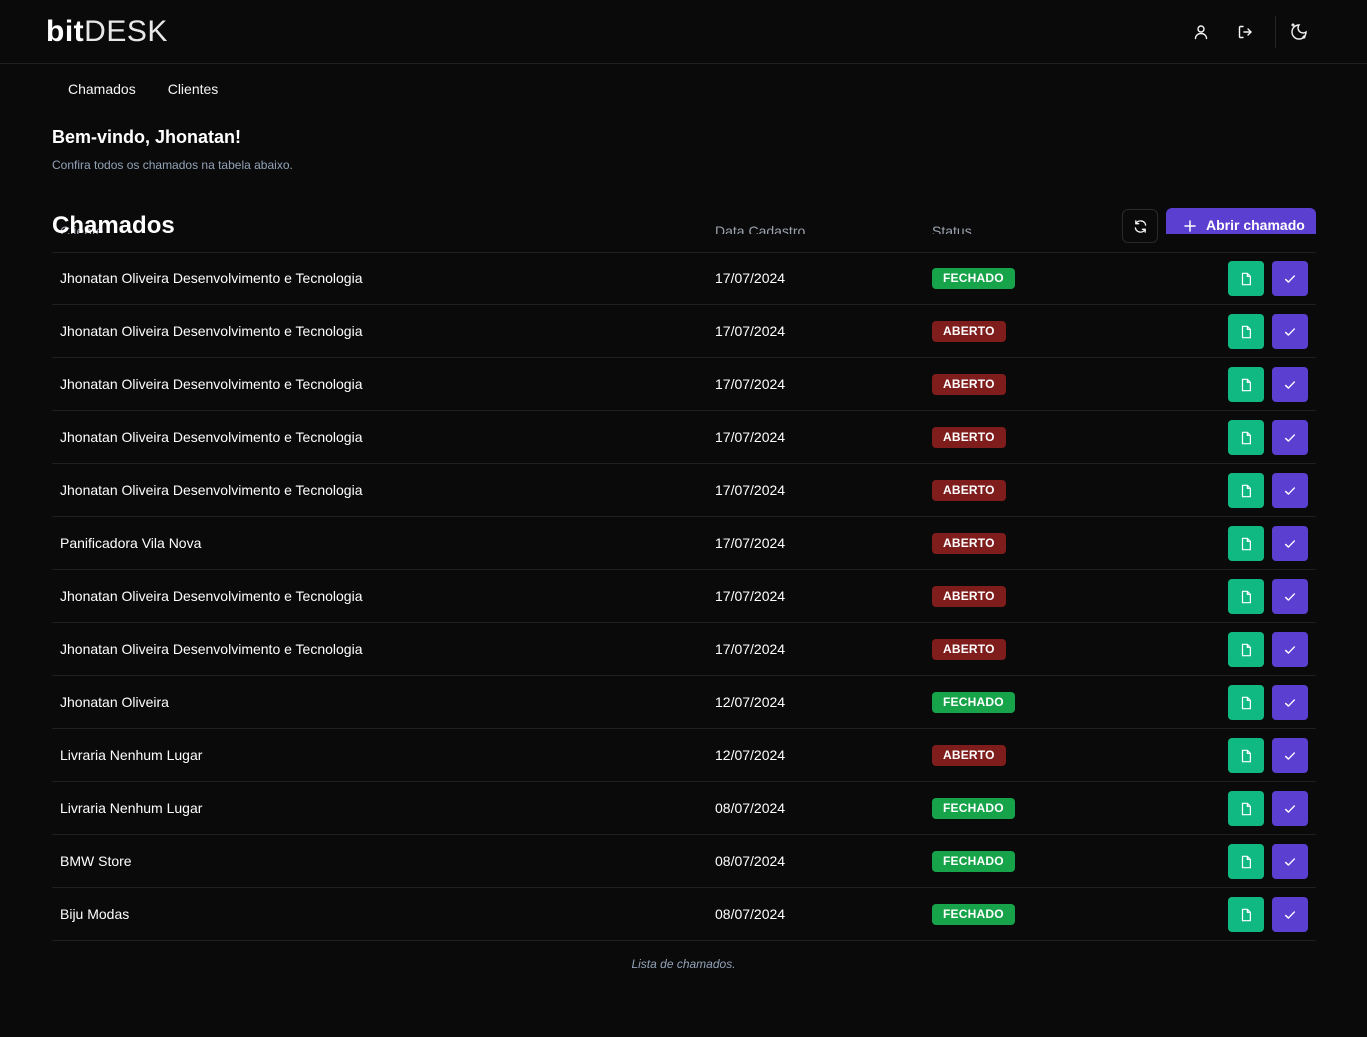 The height and width of the screenshot is (1037, 1367). I want to click on open-ticket-button-wrap: Abrir chamado, so click(1241, 221).